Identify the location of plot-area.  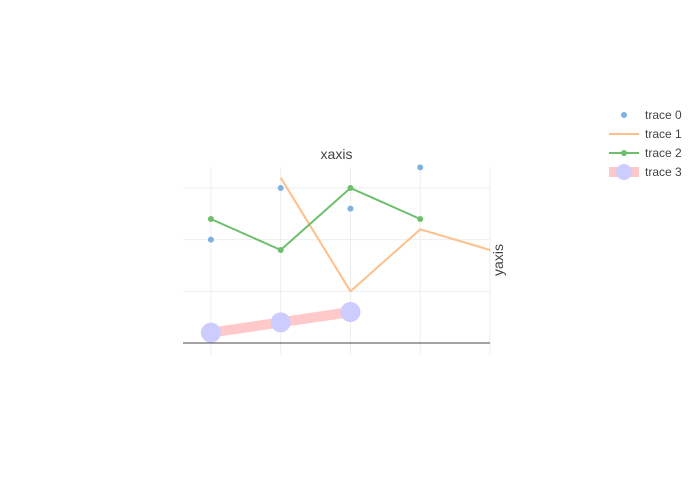
(345, 253).